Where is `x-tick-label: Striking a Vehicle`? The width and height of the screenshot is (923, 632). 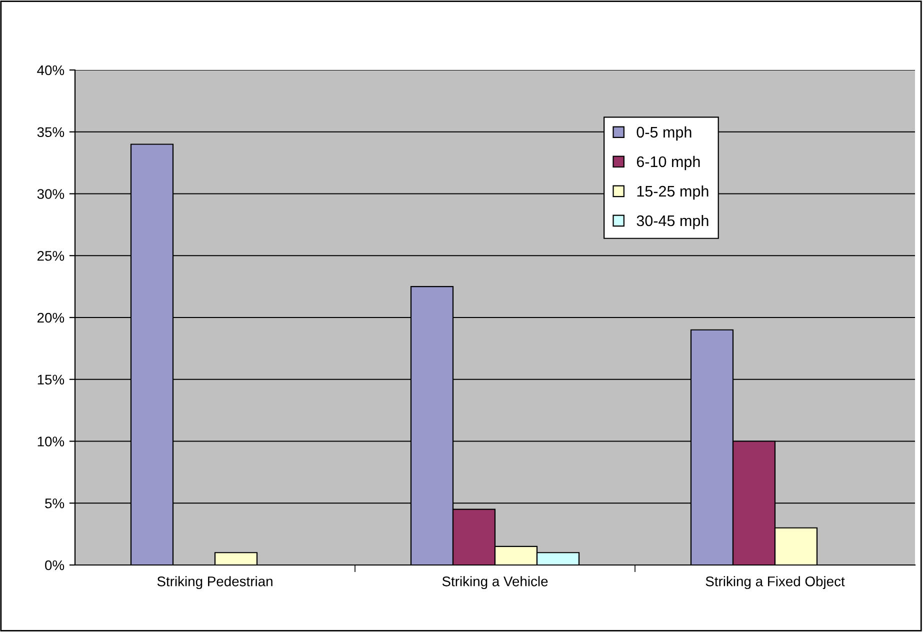 x-tick-label: Striking a Vehicle is located at coordinates (495, 583).